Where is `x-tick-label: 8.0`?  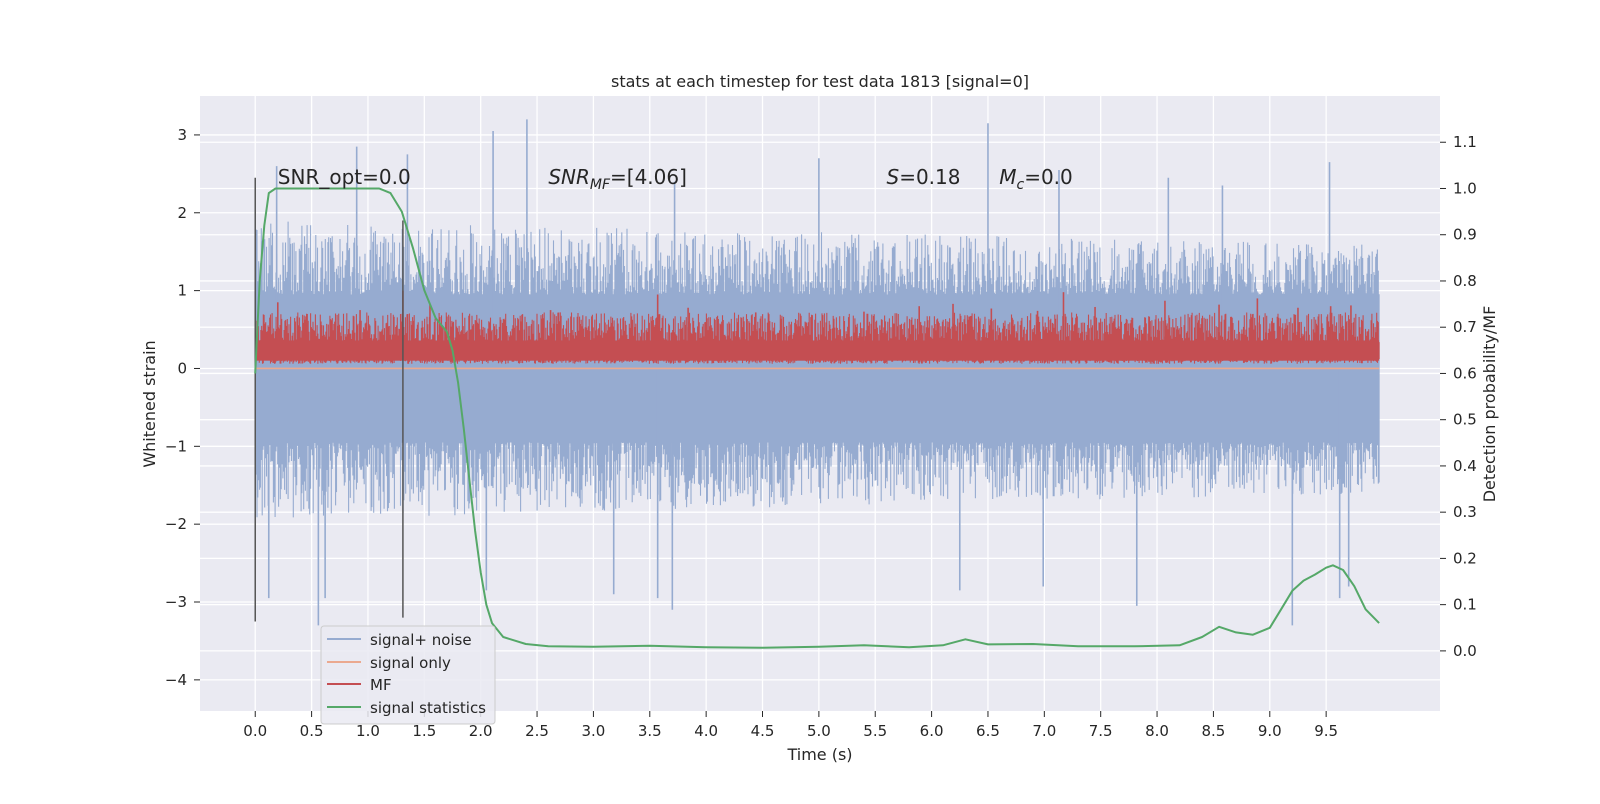 x-tick-label: 8.0 is located at coordinates (1157, 731).